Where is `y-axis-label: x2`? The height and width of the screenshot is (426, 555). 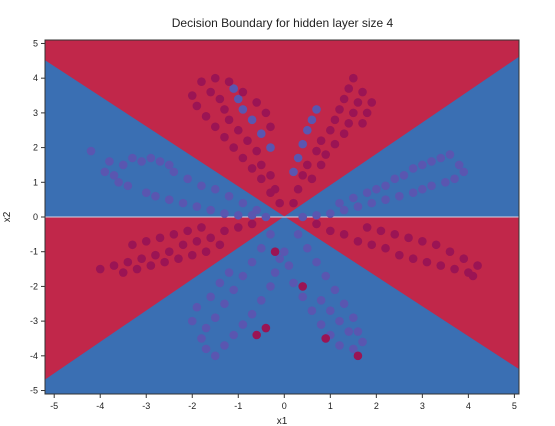
y-axis-label: x2 is located at coordinates (7, 216).